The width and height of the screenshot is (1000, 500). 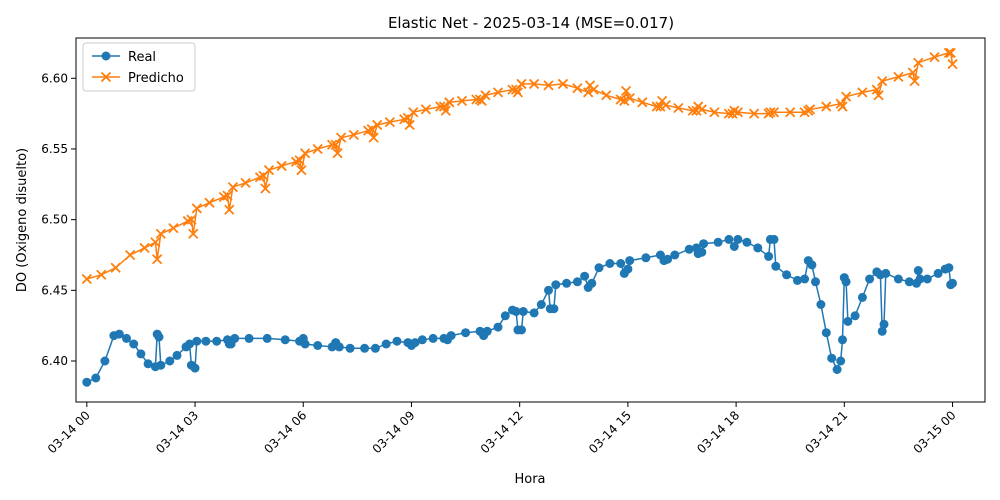 I want to click on legend-real-label: Real, so click(x=142, y=57).